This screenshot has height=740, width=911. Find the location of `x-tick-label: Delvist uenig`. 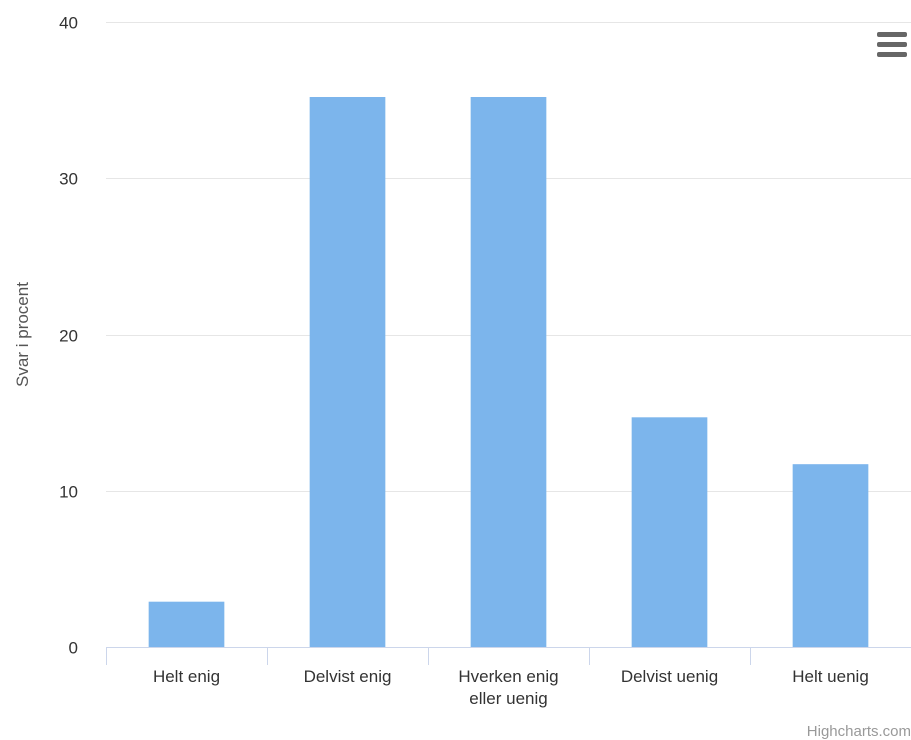

x-tick-label: Delvist uenig is located at coordinates (669, 676).